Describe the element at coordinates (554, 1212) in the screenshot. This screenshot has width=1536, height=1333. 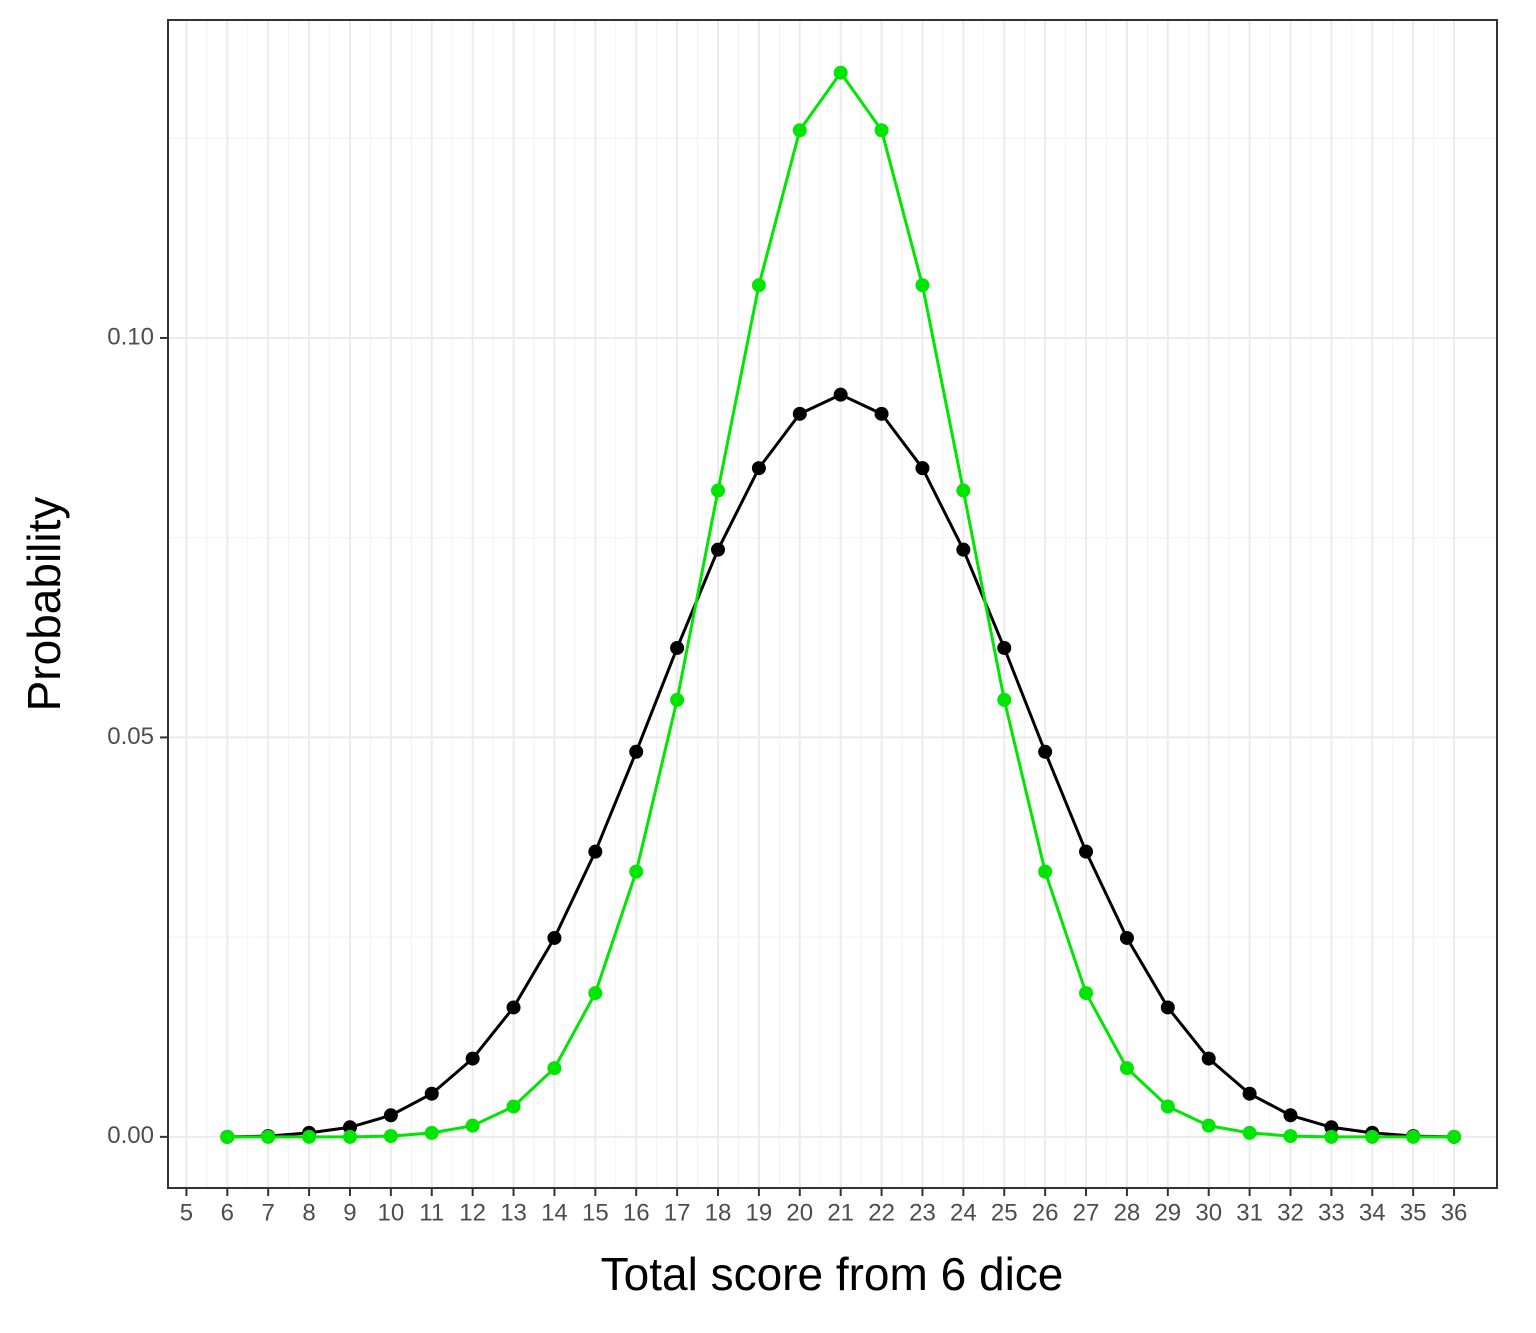
I see `x-tick-label: 14` at that location.